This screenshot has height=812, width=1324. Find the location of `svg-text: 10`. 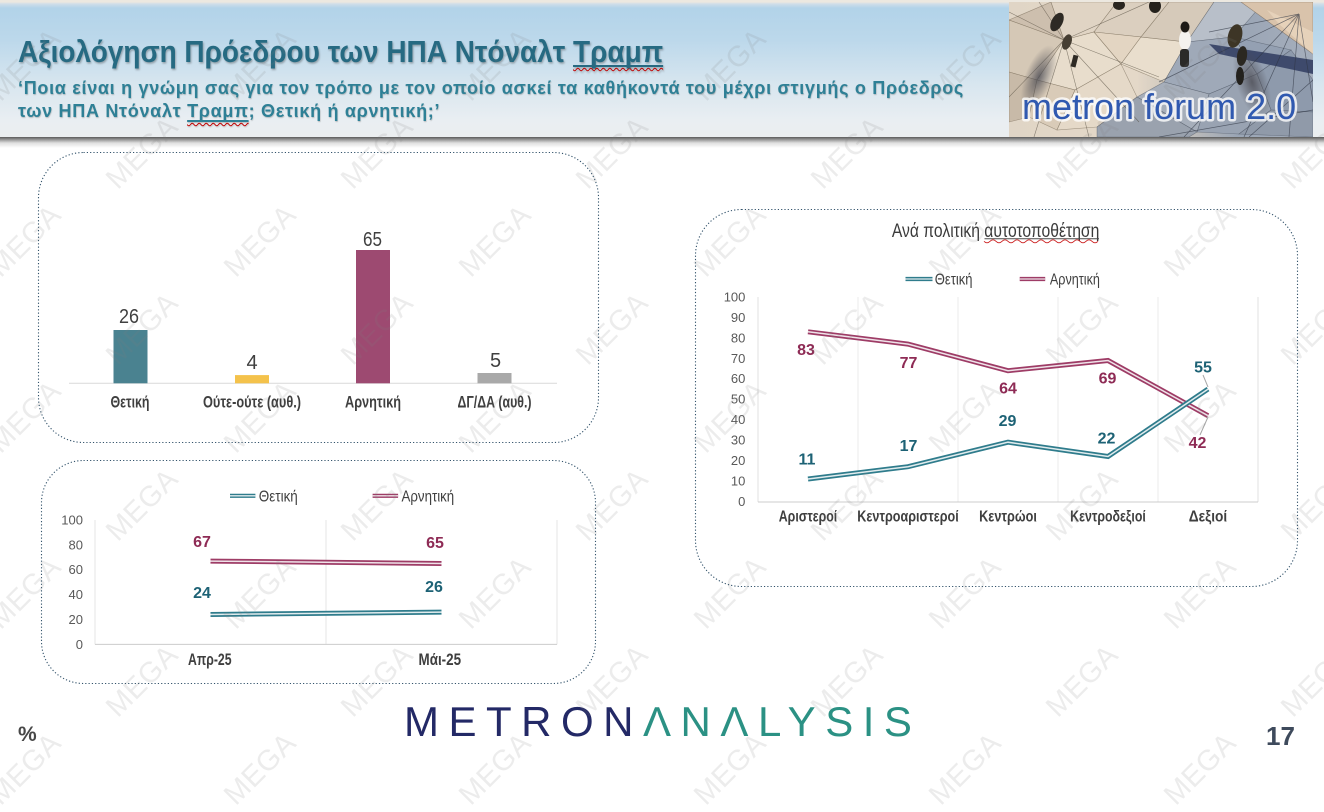

svg-text: 10 is located at coordinates (738, 480).